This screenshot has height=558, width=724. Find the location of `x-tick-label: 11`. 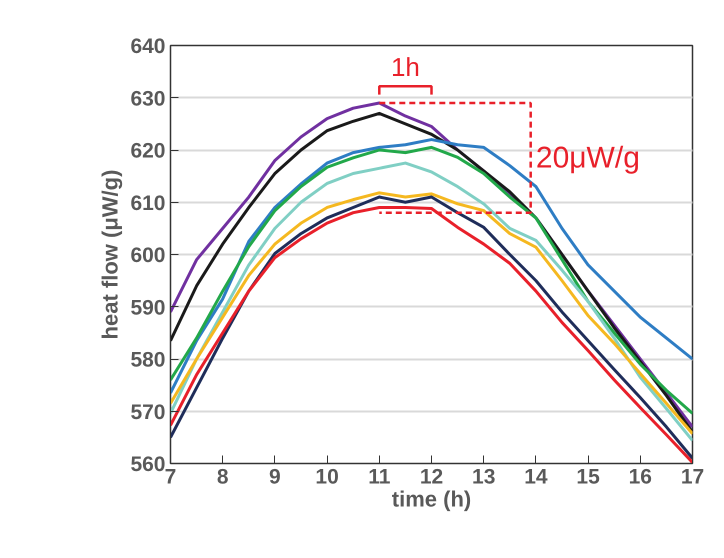

x-tick-label: 11 is located at coordinates (379, 477).